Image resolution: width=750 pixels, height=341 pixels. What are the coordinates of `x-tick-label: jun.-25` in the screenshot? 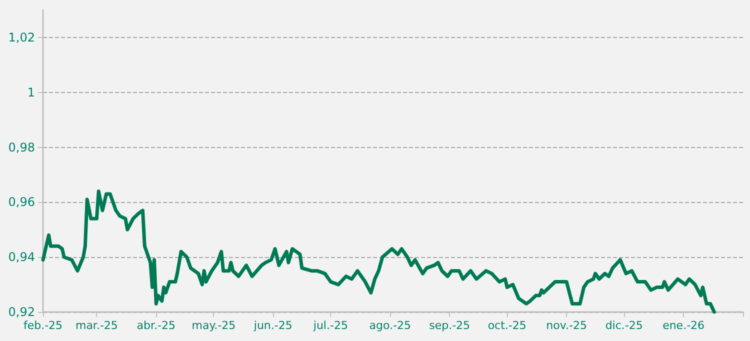 It's located at (272, 325).